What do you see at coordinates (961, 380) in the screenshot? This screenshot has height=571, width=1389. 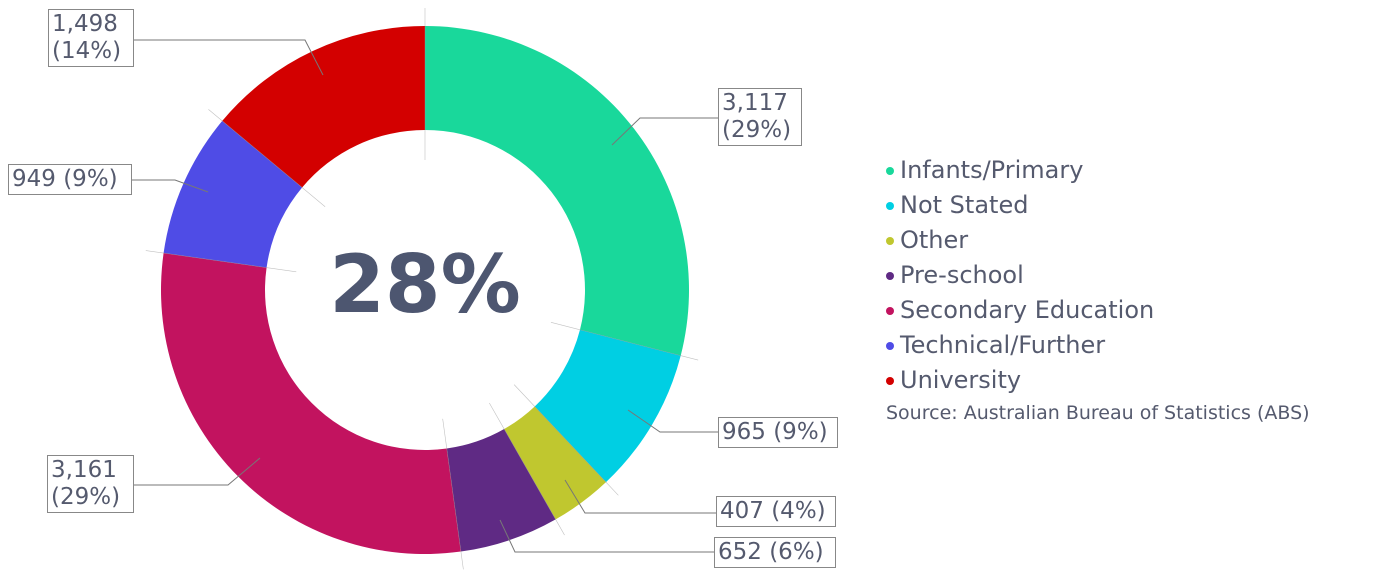 I see `legend-label: University` at bounding box center [961, 380].